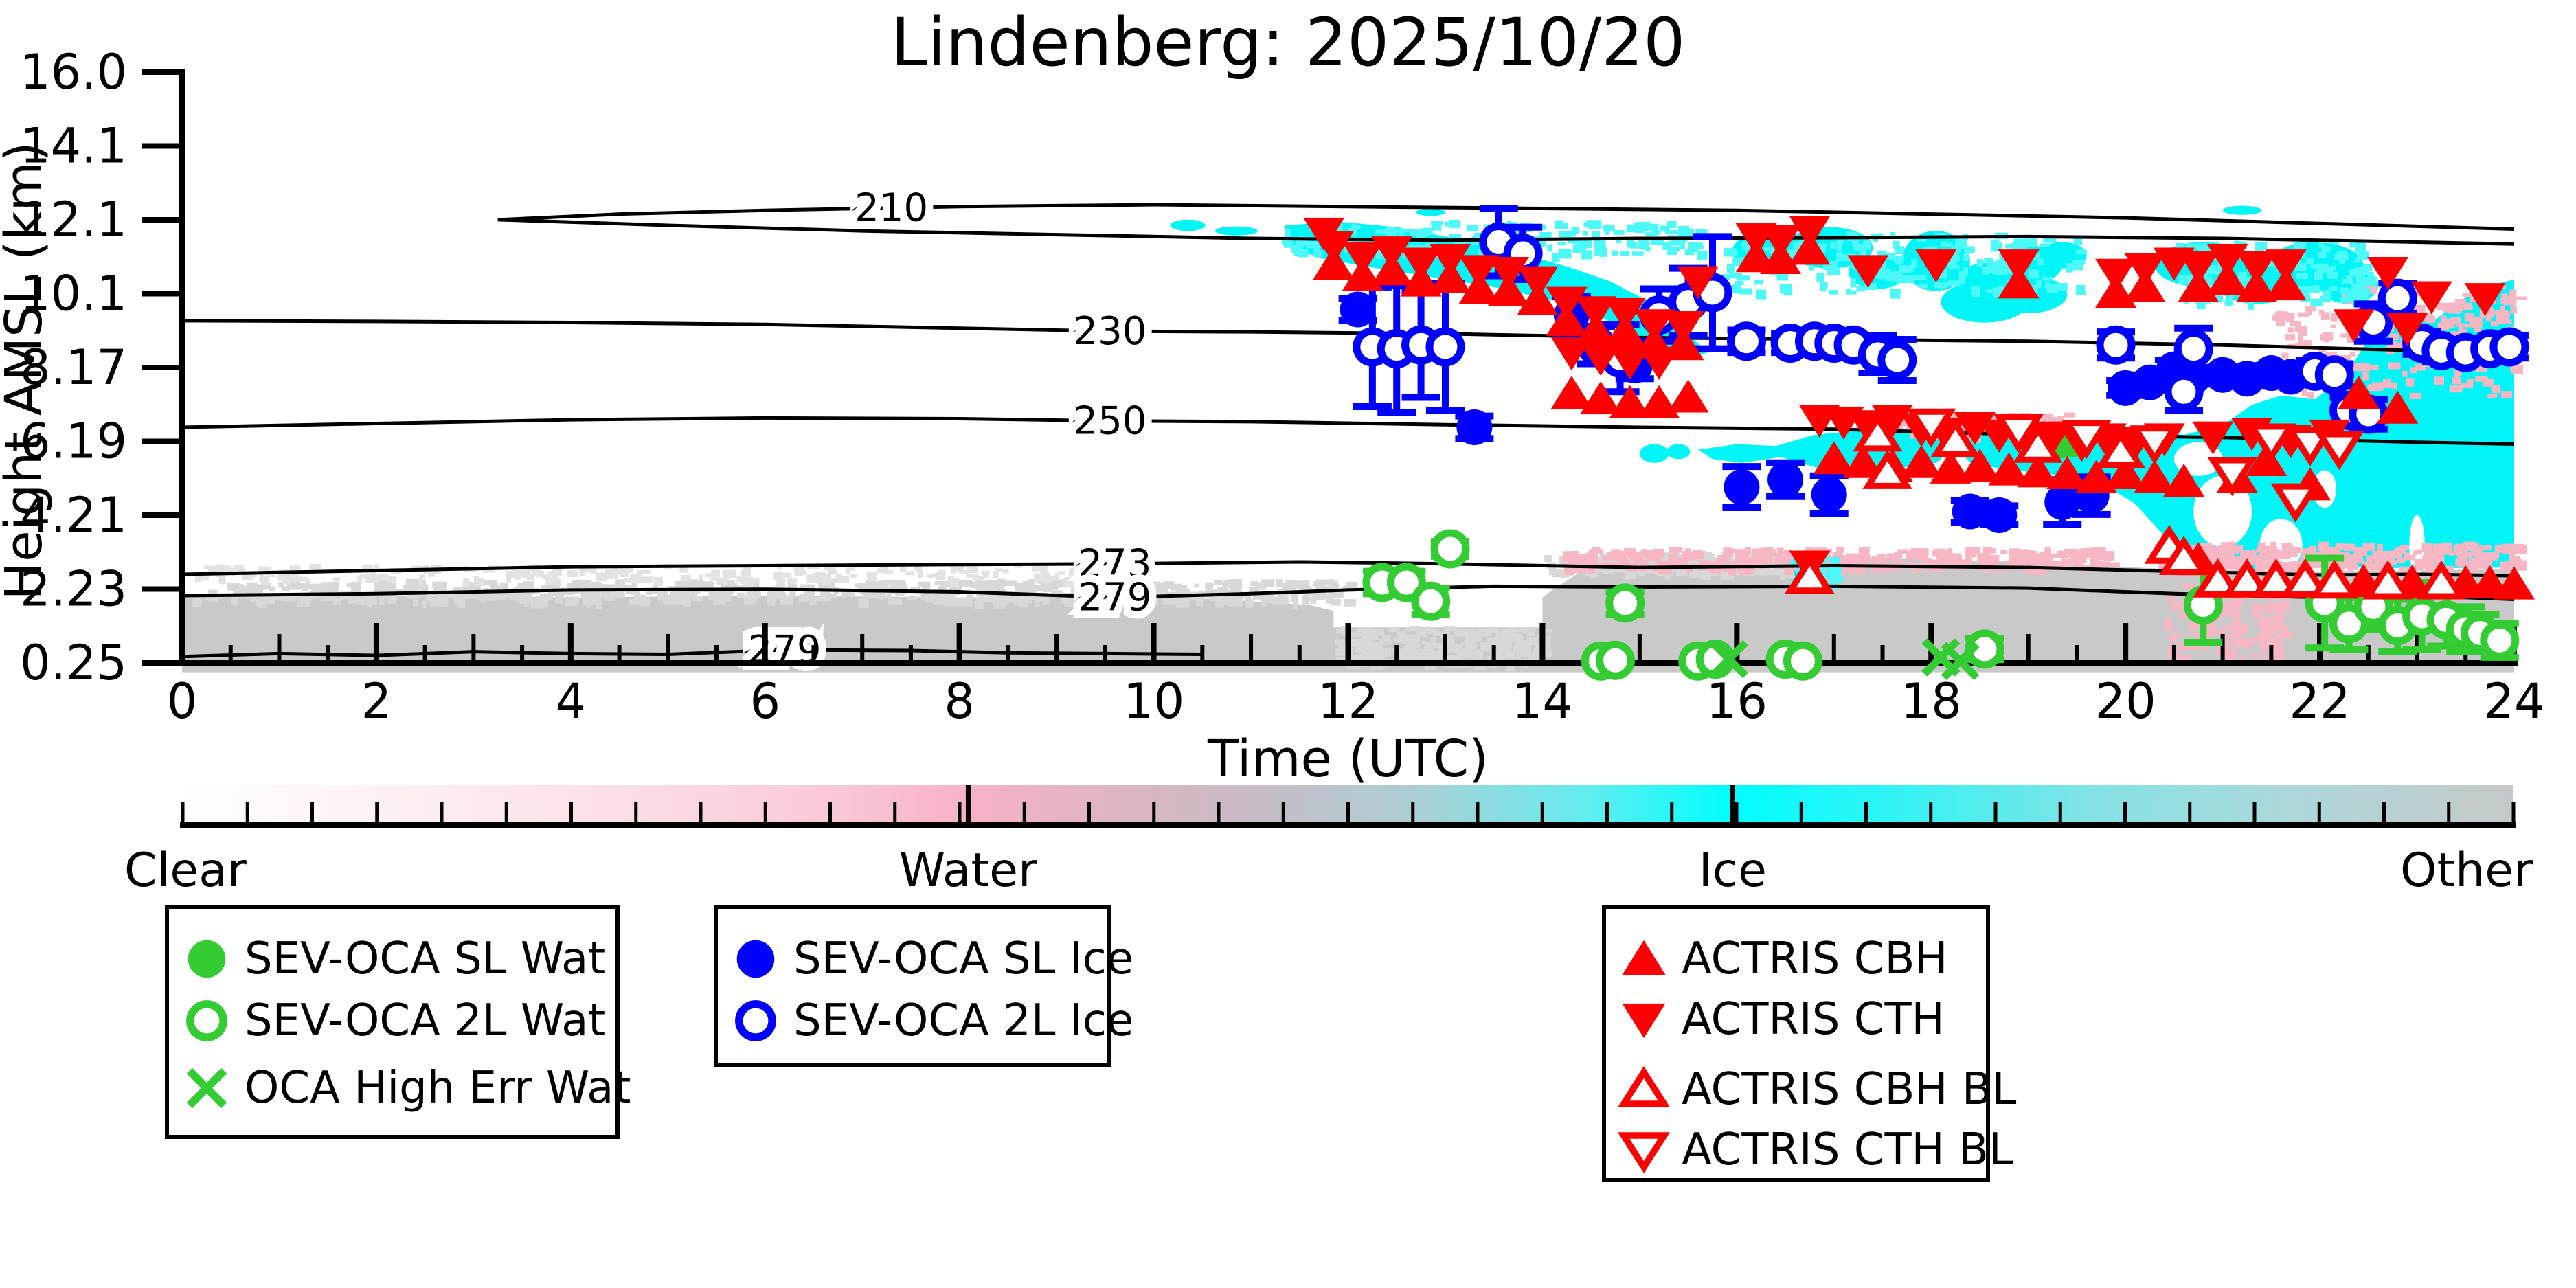  Describe the element at coordinates (182, 701) in the screenshot. I see `x-tick-label: 0` at that location.